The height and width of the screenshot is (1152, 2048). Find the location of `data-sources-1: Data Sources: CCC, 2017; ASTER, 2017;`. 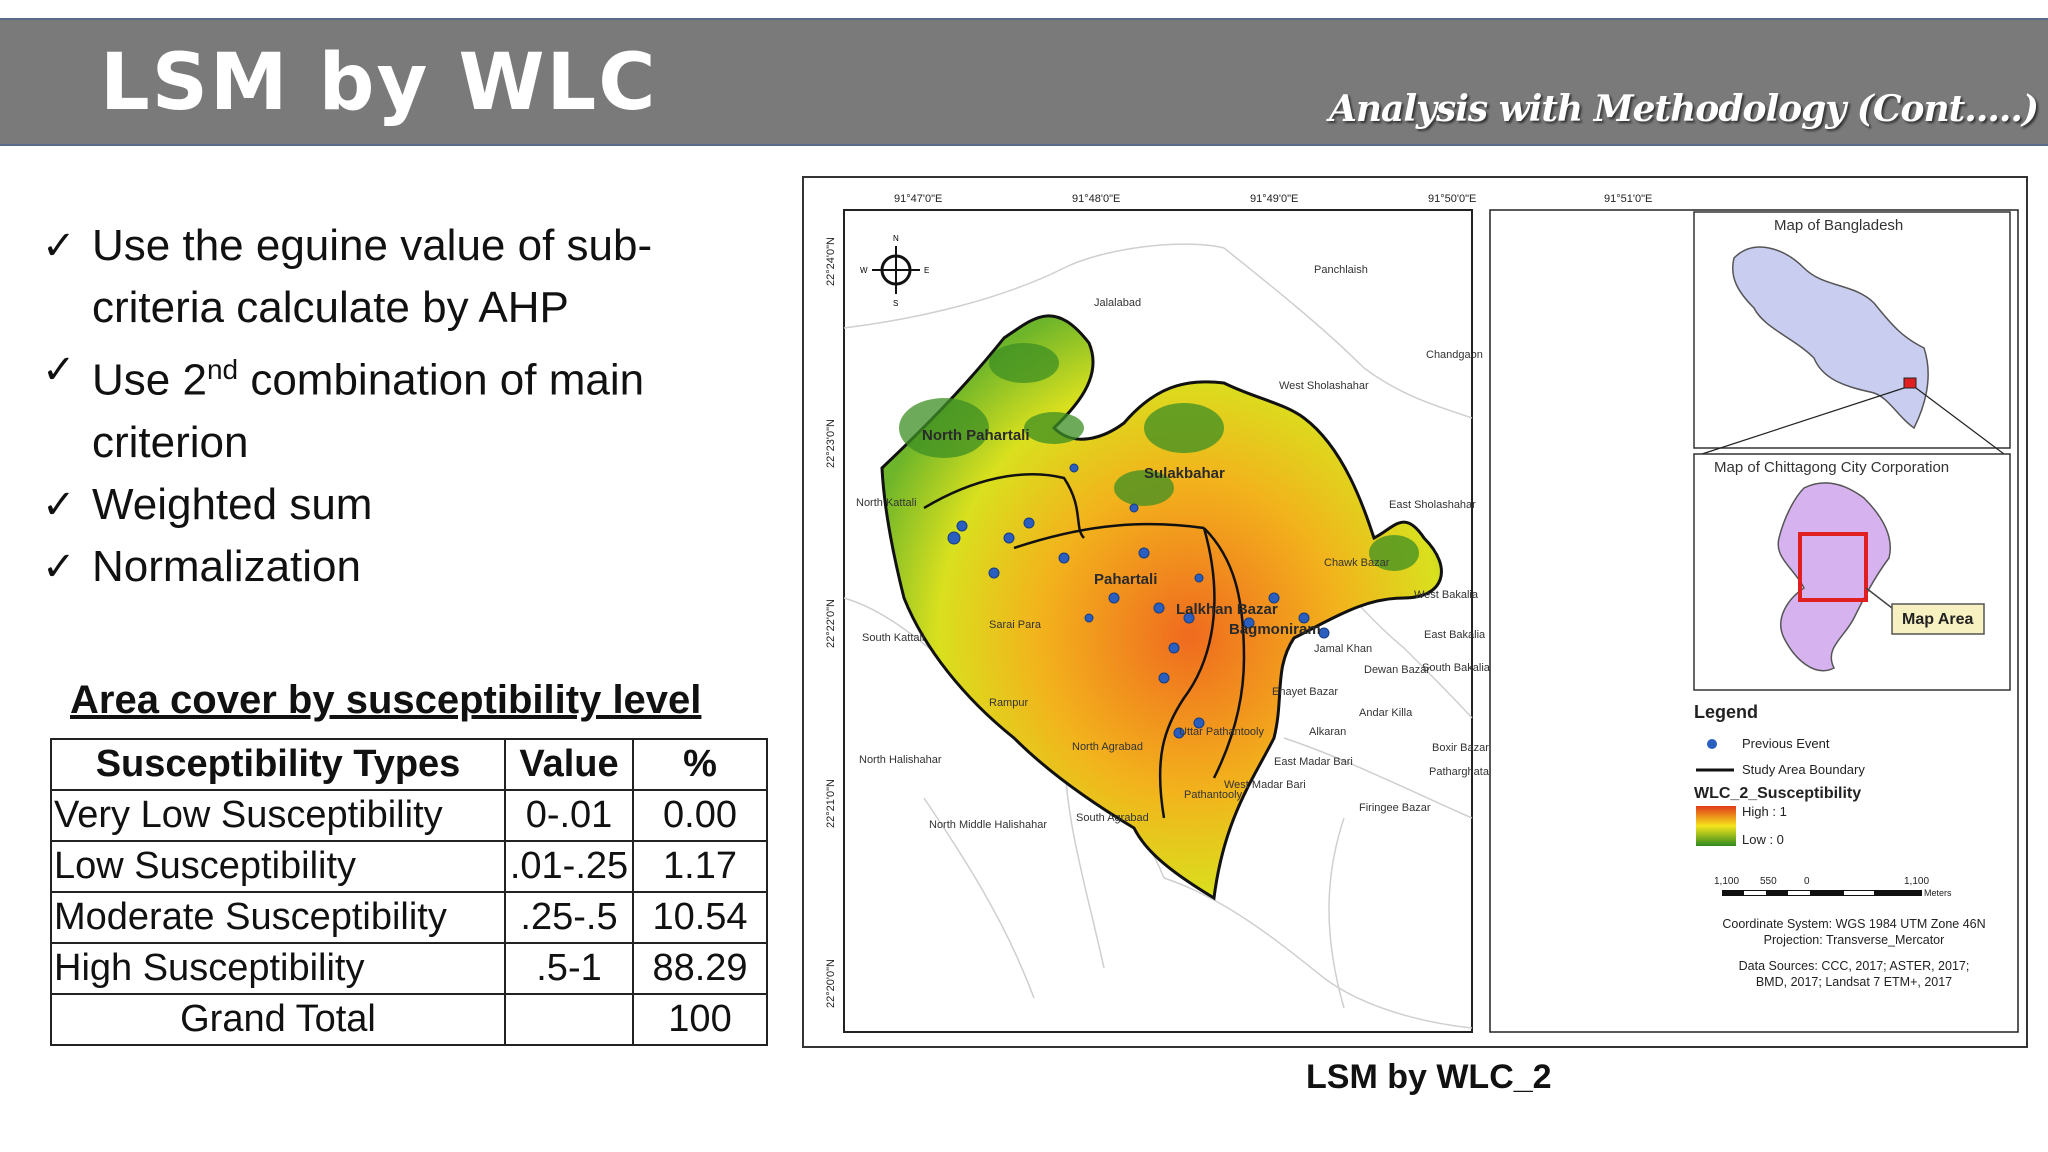

data-sources-1: Data Sources: CCC, 2017; ASTER, 2017; is located at coordinates (1854, 966).